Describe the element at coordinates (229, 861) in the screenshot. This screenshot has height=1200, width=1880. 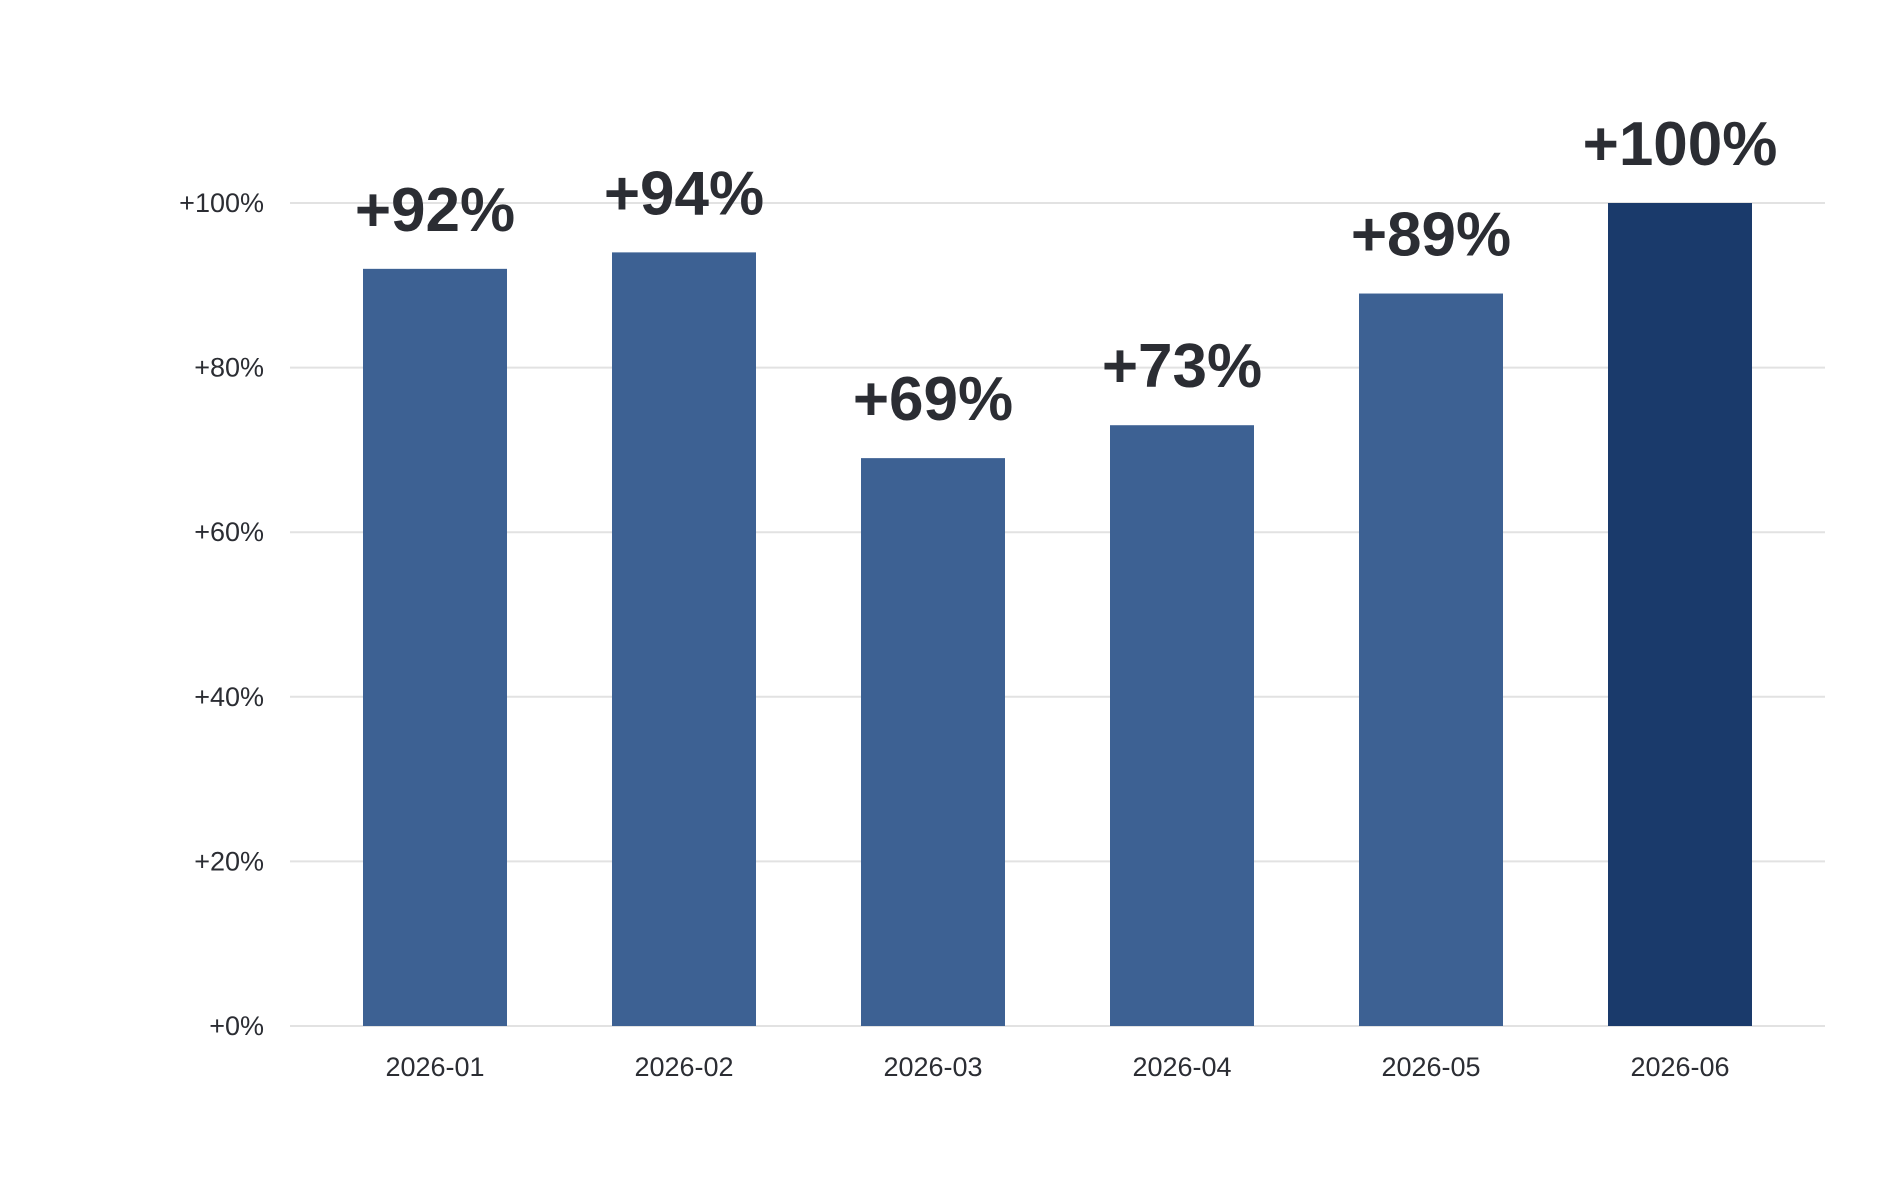
I see `y-tick-label: +20%` at that location.